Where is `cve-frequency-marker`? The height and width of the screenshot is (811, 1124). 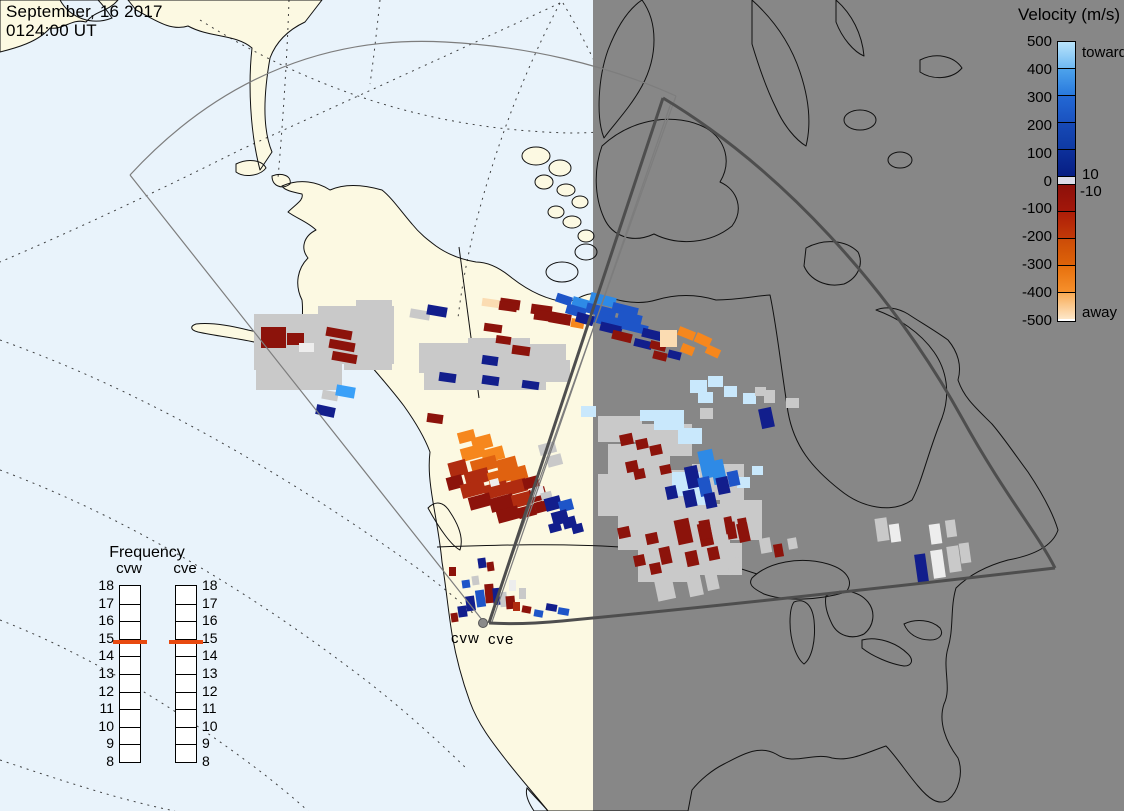 cve-frequency-marker is located at coordinates (186, 642).